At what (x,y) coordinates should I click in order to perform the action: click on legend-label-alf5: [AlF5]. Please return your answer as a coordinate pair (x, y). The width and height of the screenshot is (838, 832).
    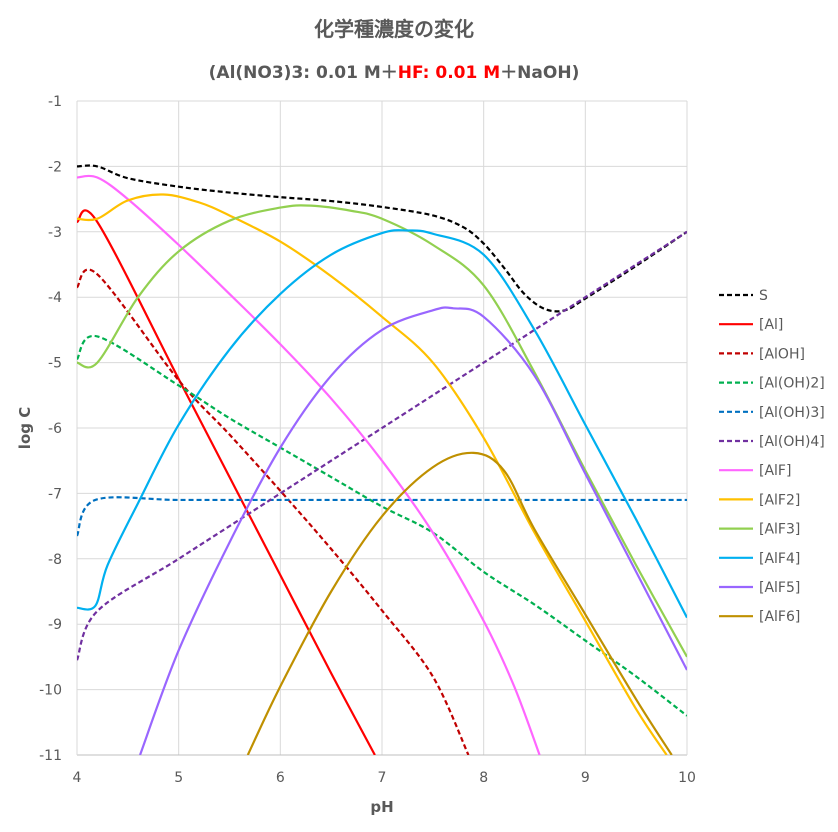
    Looking at the image, I should click on (779, 588).